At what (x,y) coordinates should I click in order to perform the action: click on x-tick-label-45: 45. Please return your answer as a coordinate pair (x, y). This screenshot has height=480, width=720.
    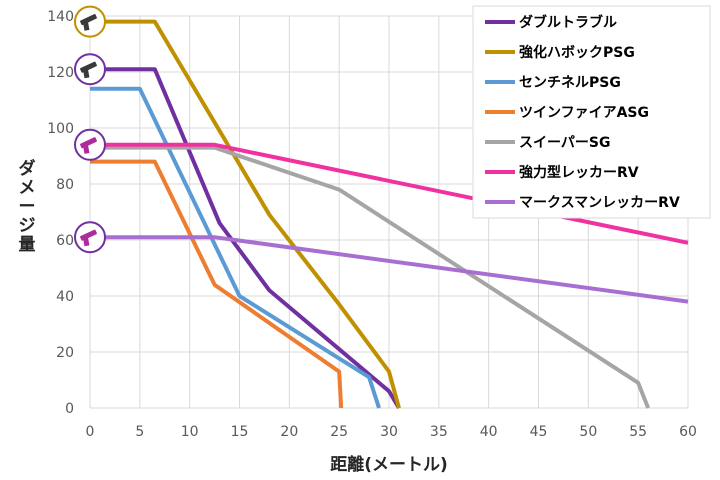
    Looking at the image, I should click on (539, 432).